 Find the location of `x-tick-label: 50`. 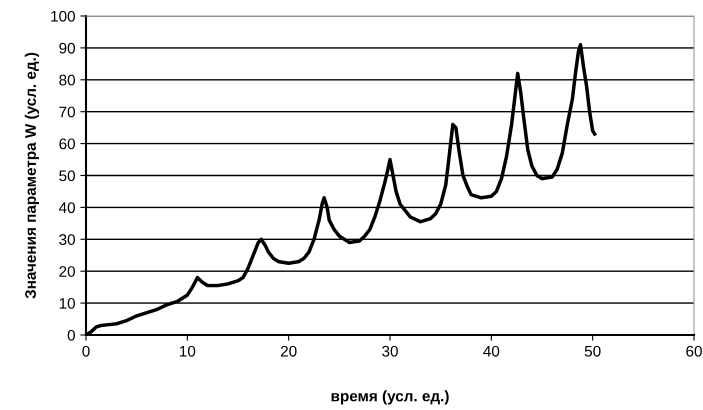

x-tick-label: 50 is located at coordinates (592, 351).